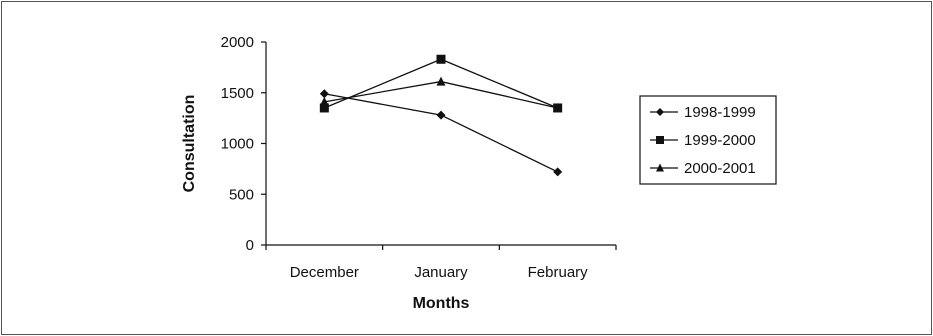 The width and height of the screenshot is (933, 336). I want to click on legend-entry: 1998-1999, so click(703, 112).